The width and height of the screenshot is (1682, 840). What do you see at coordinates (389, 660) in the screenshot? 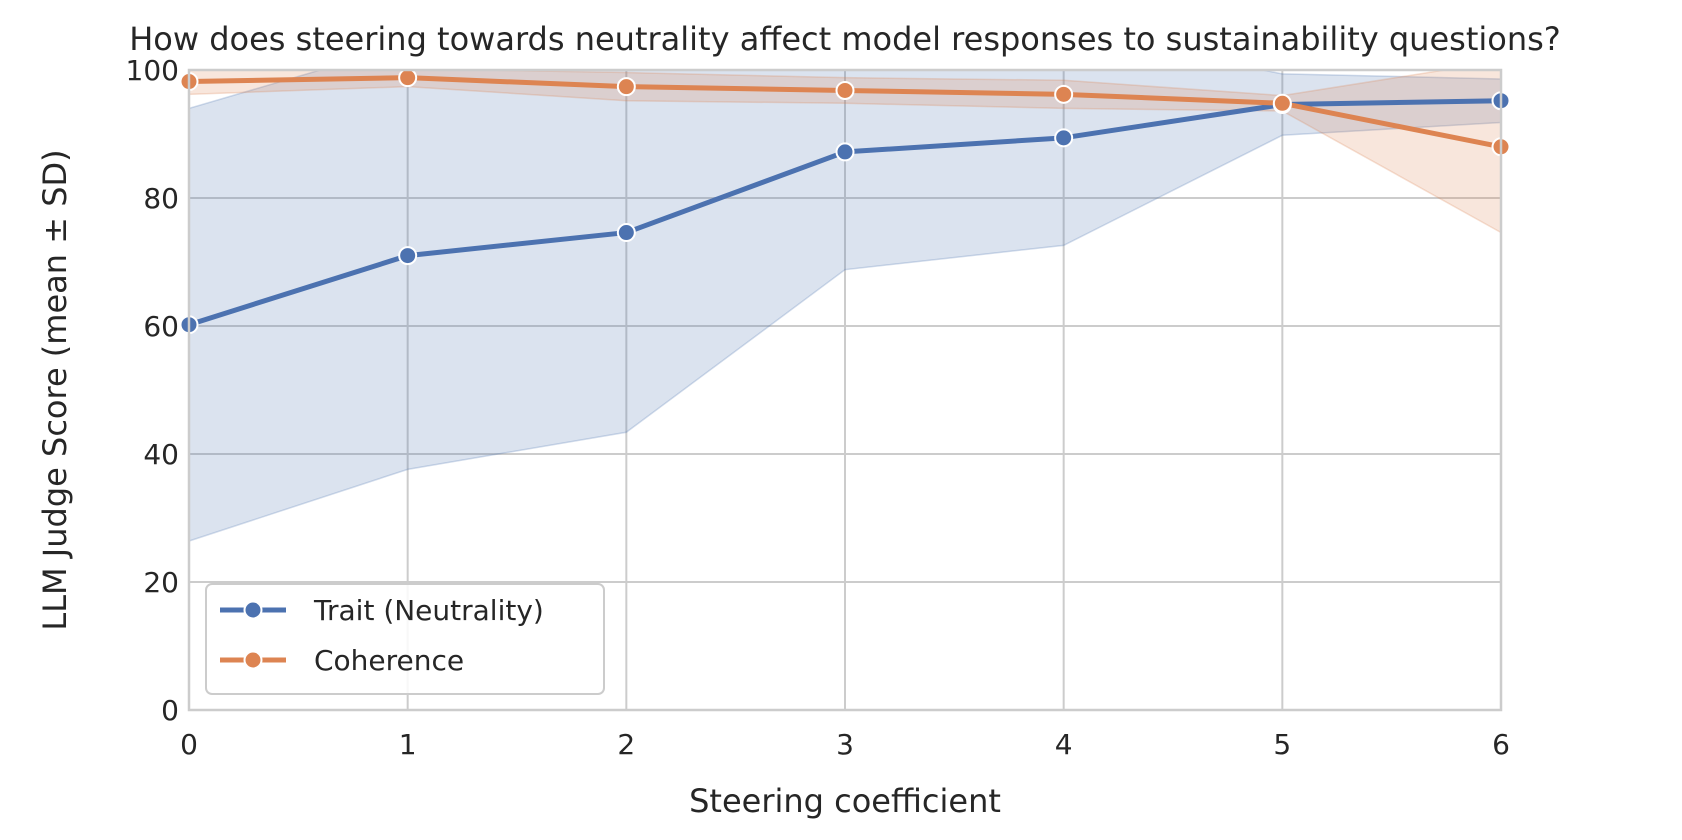
I see `legend-label-1: Coherence` at bounding box center [389, 660].